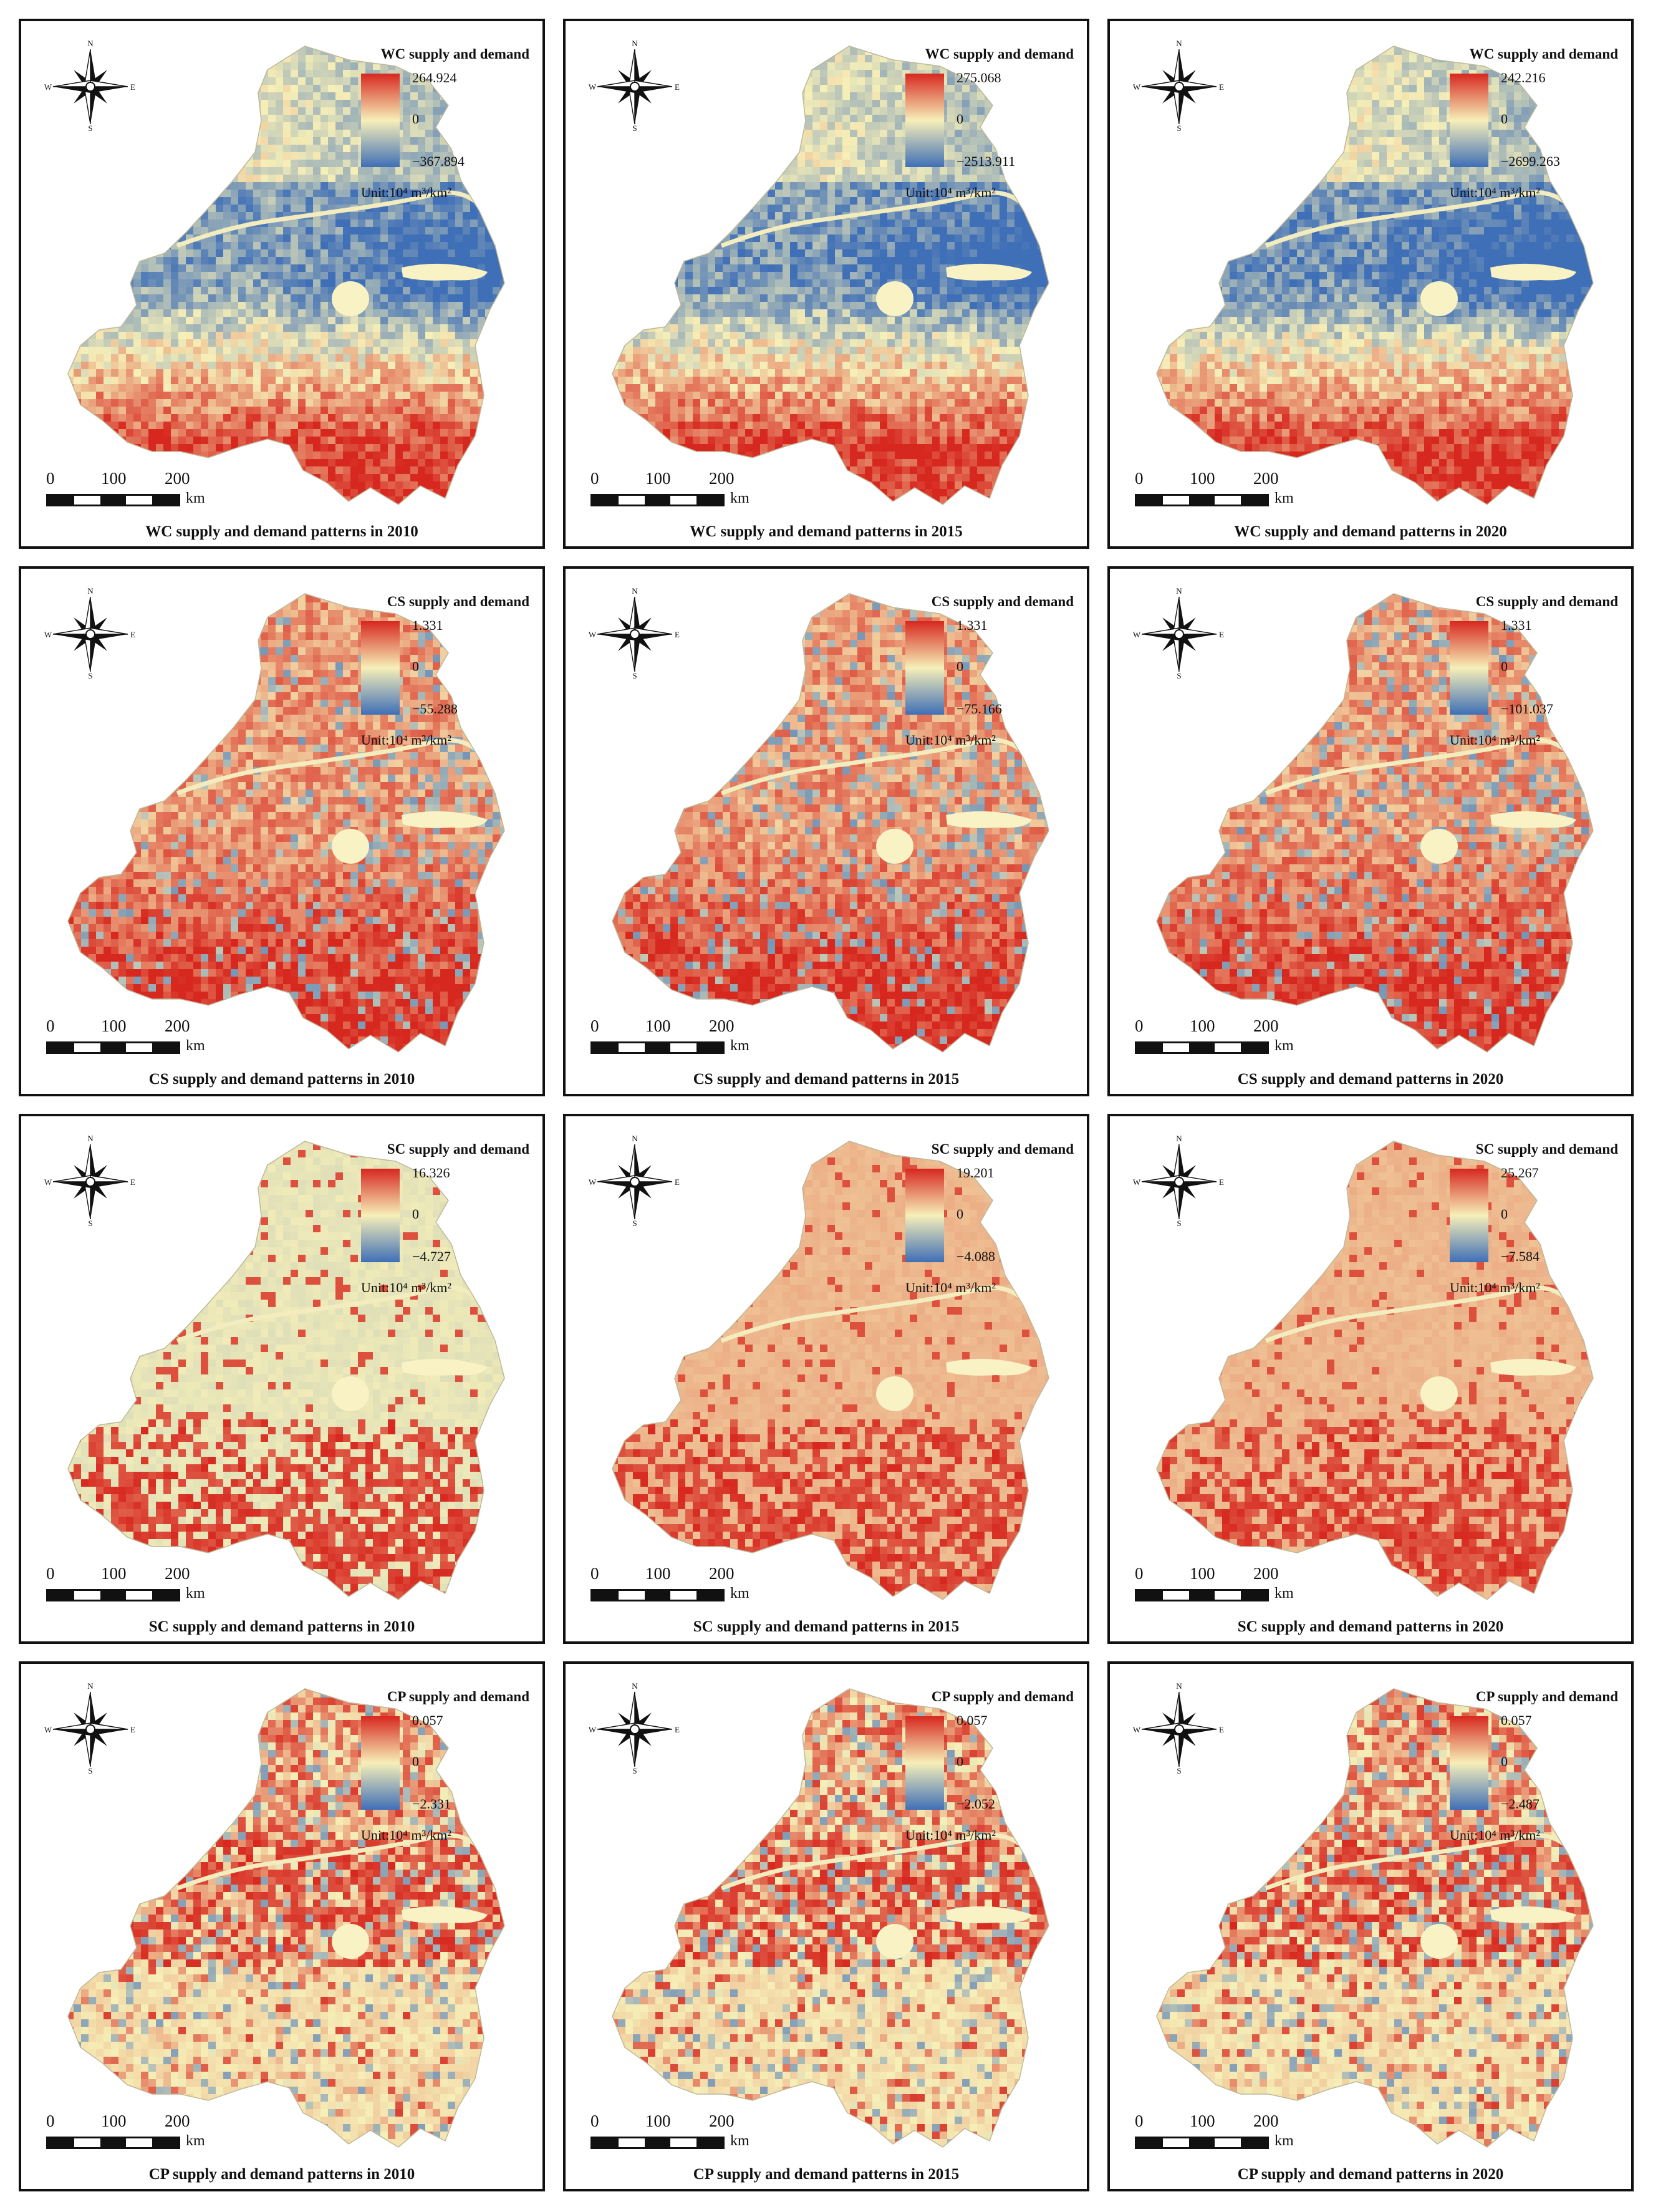  Describe the element at coordinates (431, 1256) in the screenshot. I see `legend-min-value: −4.727` at that location.